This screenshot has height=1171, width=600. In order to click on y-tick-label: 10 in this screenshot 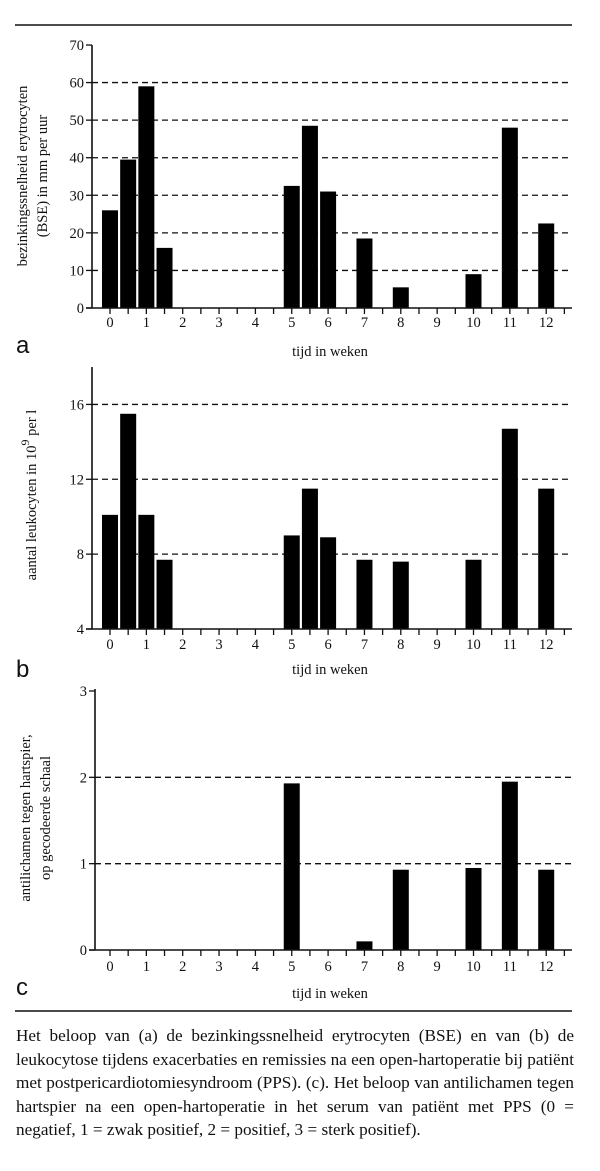, I will do `click(77, 271)`.